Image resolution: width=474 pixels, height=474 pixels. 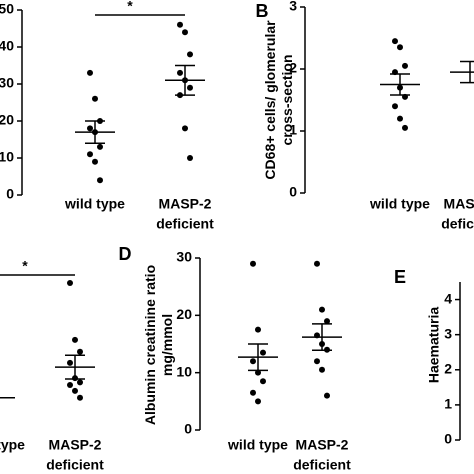 I want to click on y-axis-label: mg/mmol, so click(x=167, y=345).